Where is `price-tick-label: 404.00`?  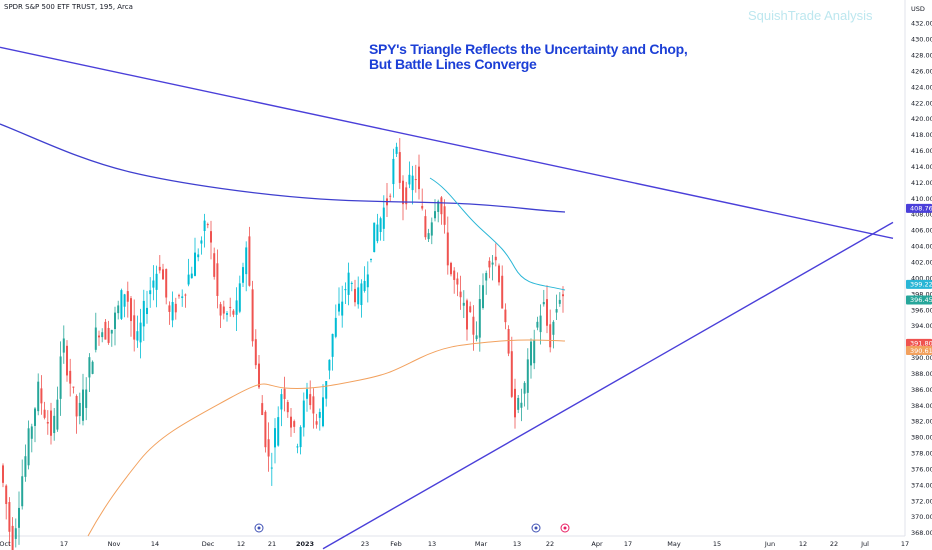
price-tick-label: 404.00 is located at coordinates (921, 247).